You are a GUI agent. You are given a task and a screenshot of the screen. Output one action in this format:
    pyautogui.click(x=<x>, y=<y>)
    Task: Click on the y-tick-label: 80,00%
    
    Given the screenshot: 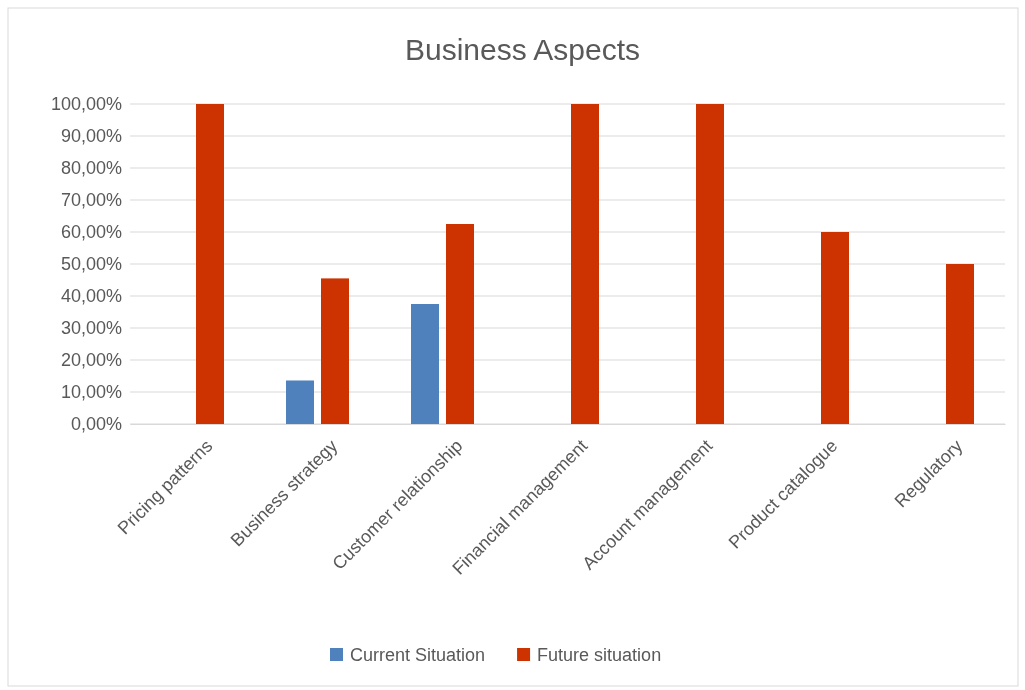 What is the action you would take?
    pyautogui.click(x=91, y=168)
    